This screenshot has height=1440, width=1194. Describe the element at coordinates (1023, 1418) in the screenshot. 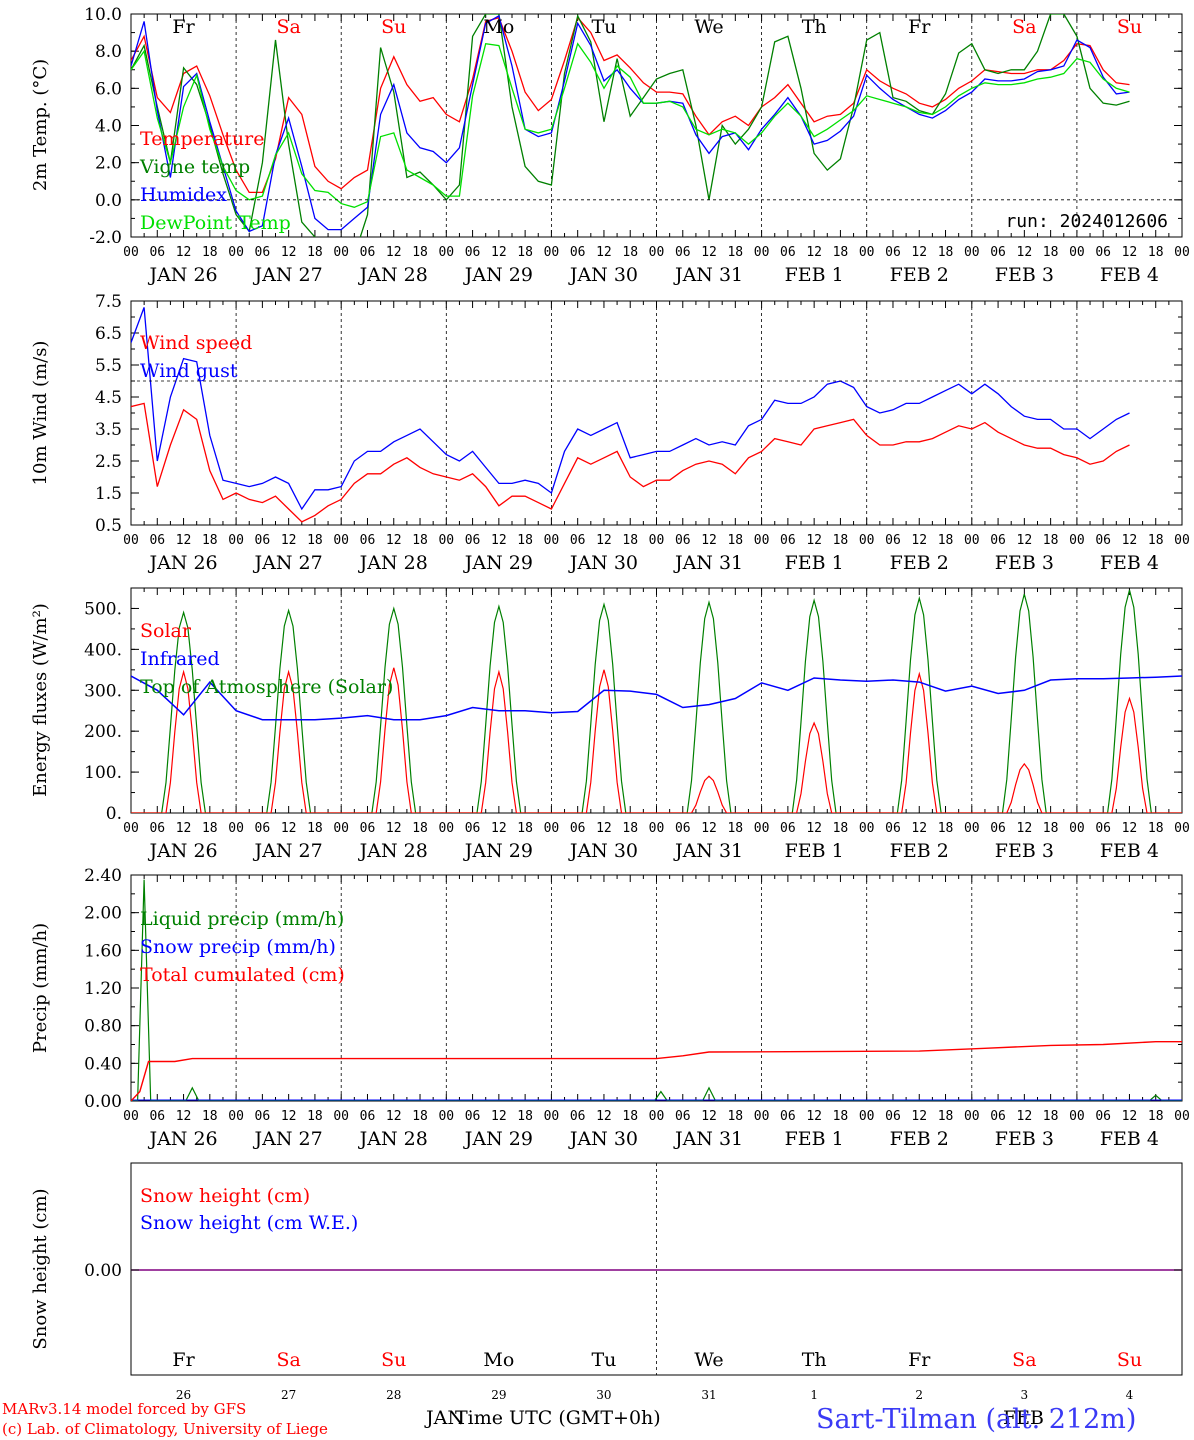

I see `month-label-feb: FEB` at that location.